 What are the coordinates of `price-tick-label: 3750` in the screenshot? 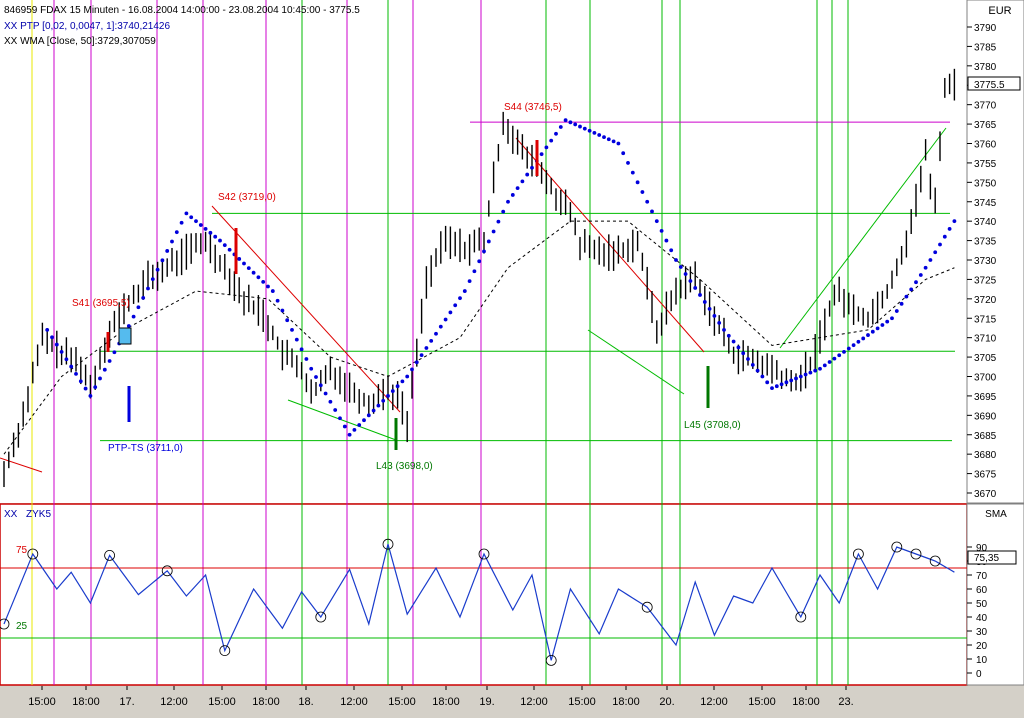 It's located at (985, 183).